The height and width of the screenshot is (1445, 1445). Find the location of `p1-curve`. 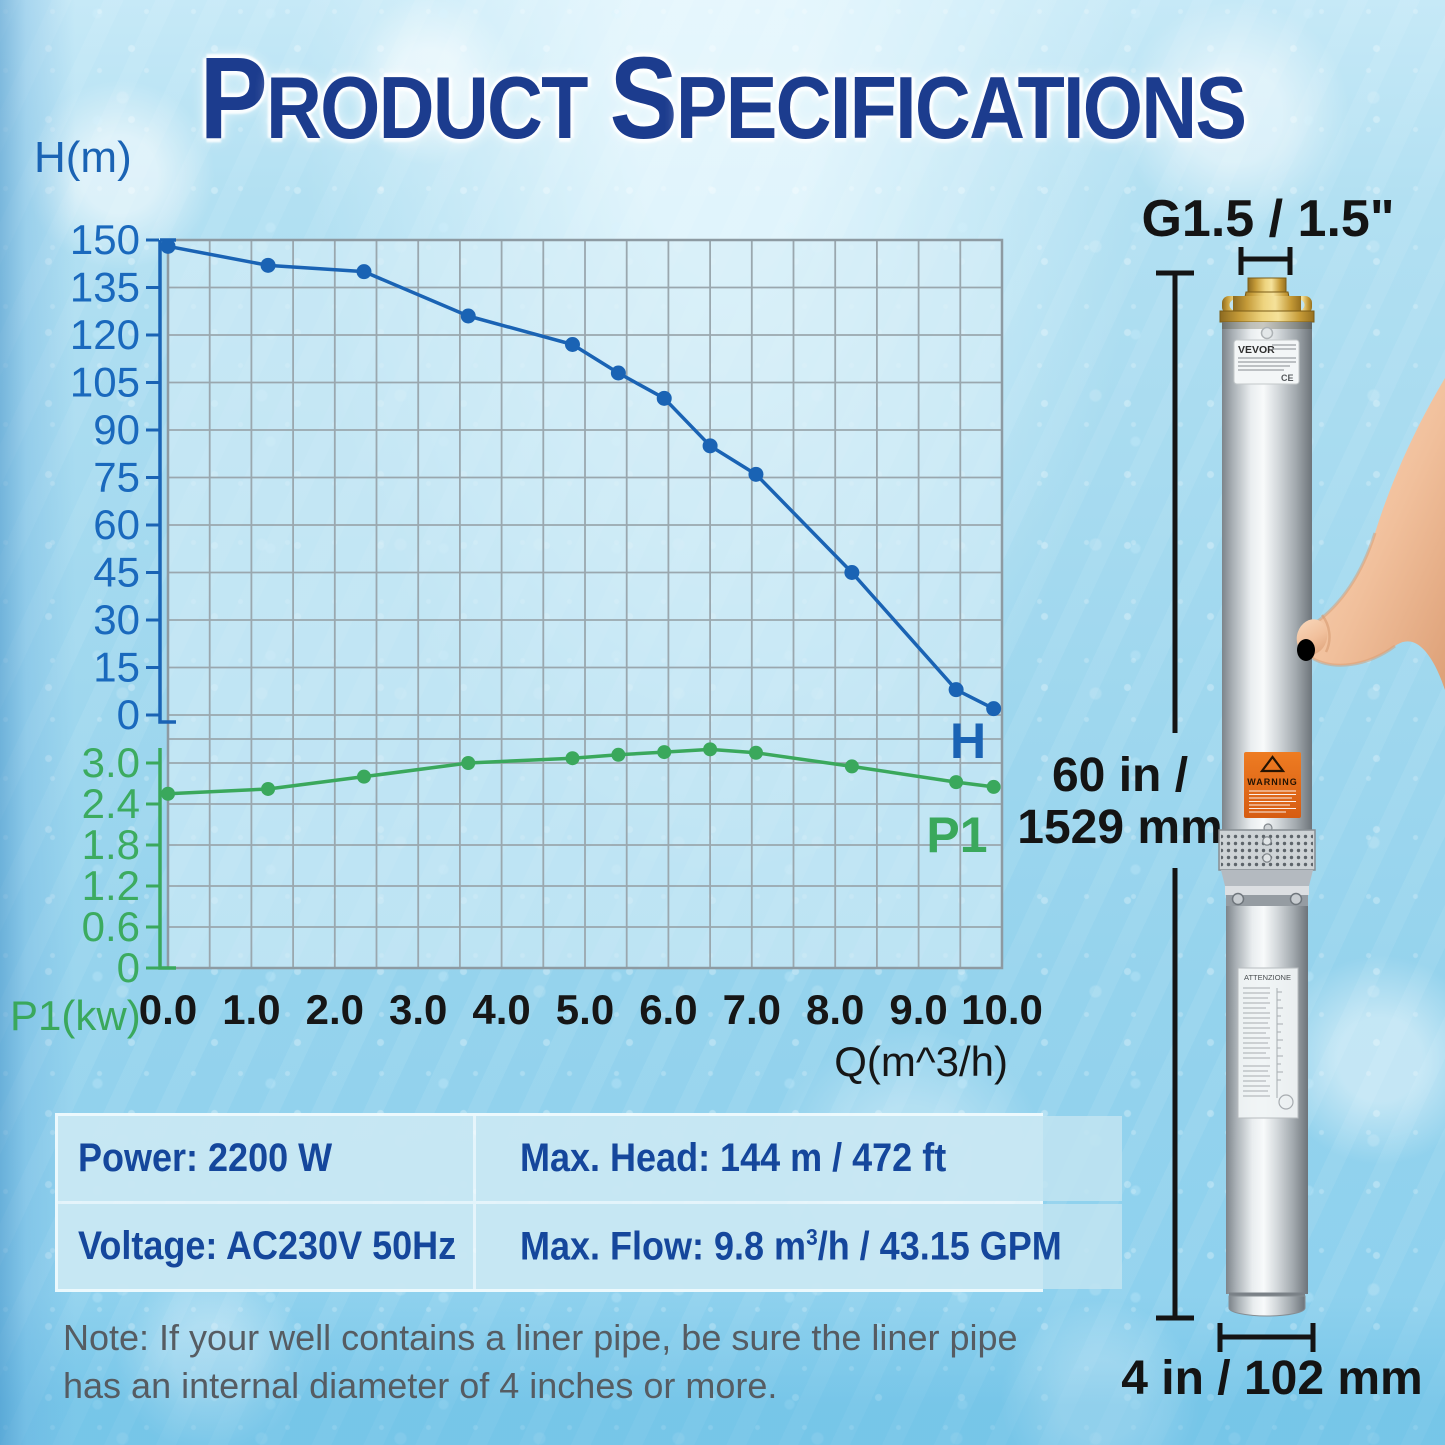

p1-curve is located at coordinates (580, 771).